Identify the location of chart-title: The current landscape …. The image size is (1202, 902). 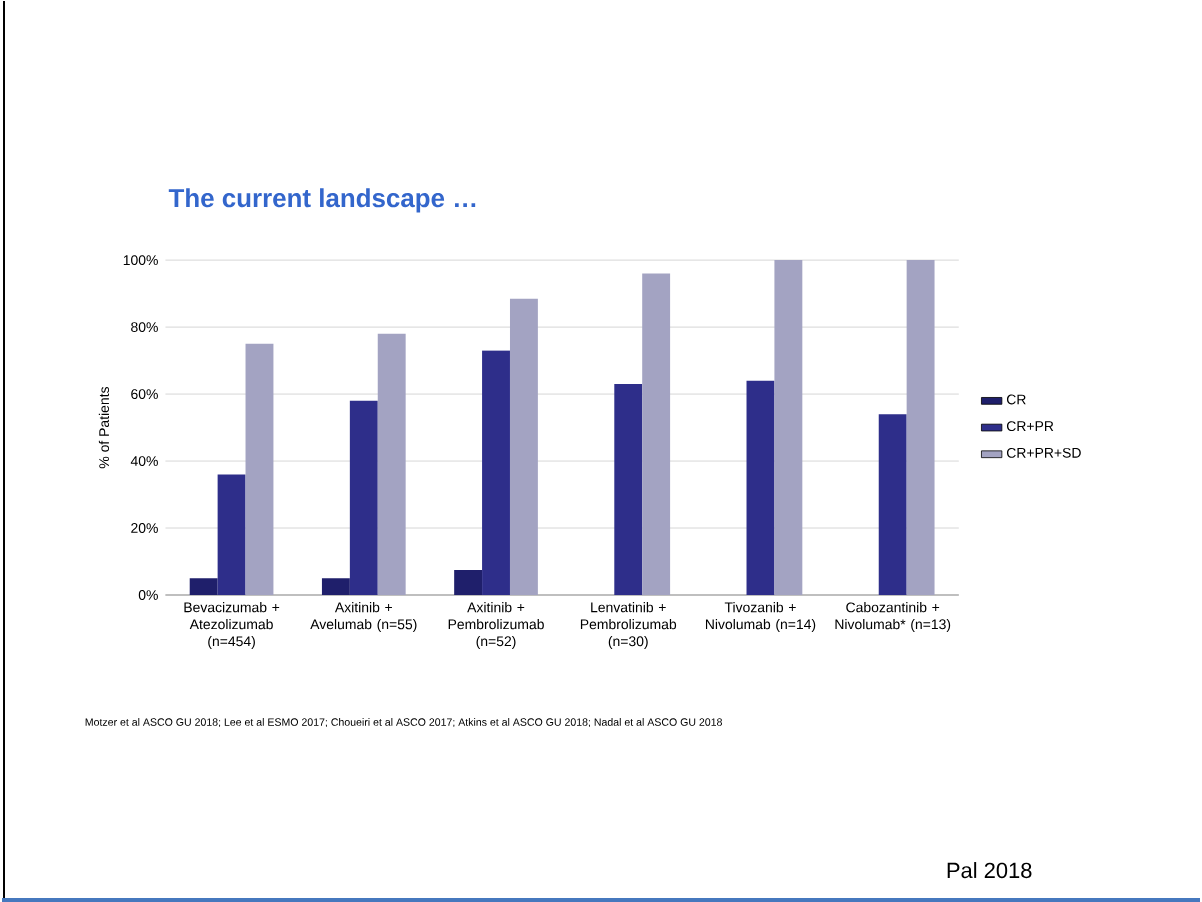
(322, 199).